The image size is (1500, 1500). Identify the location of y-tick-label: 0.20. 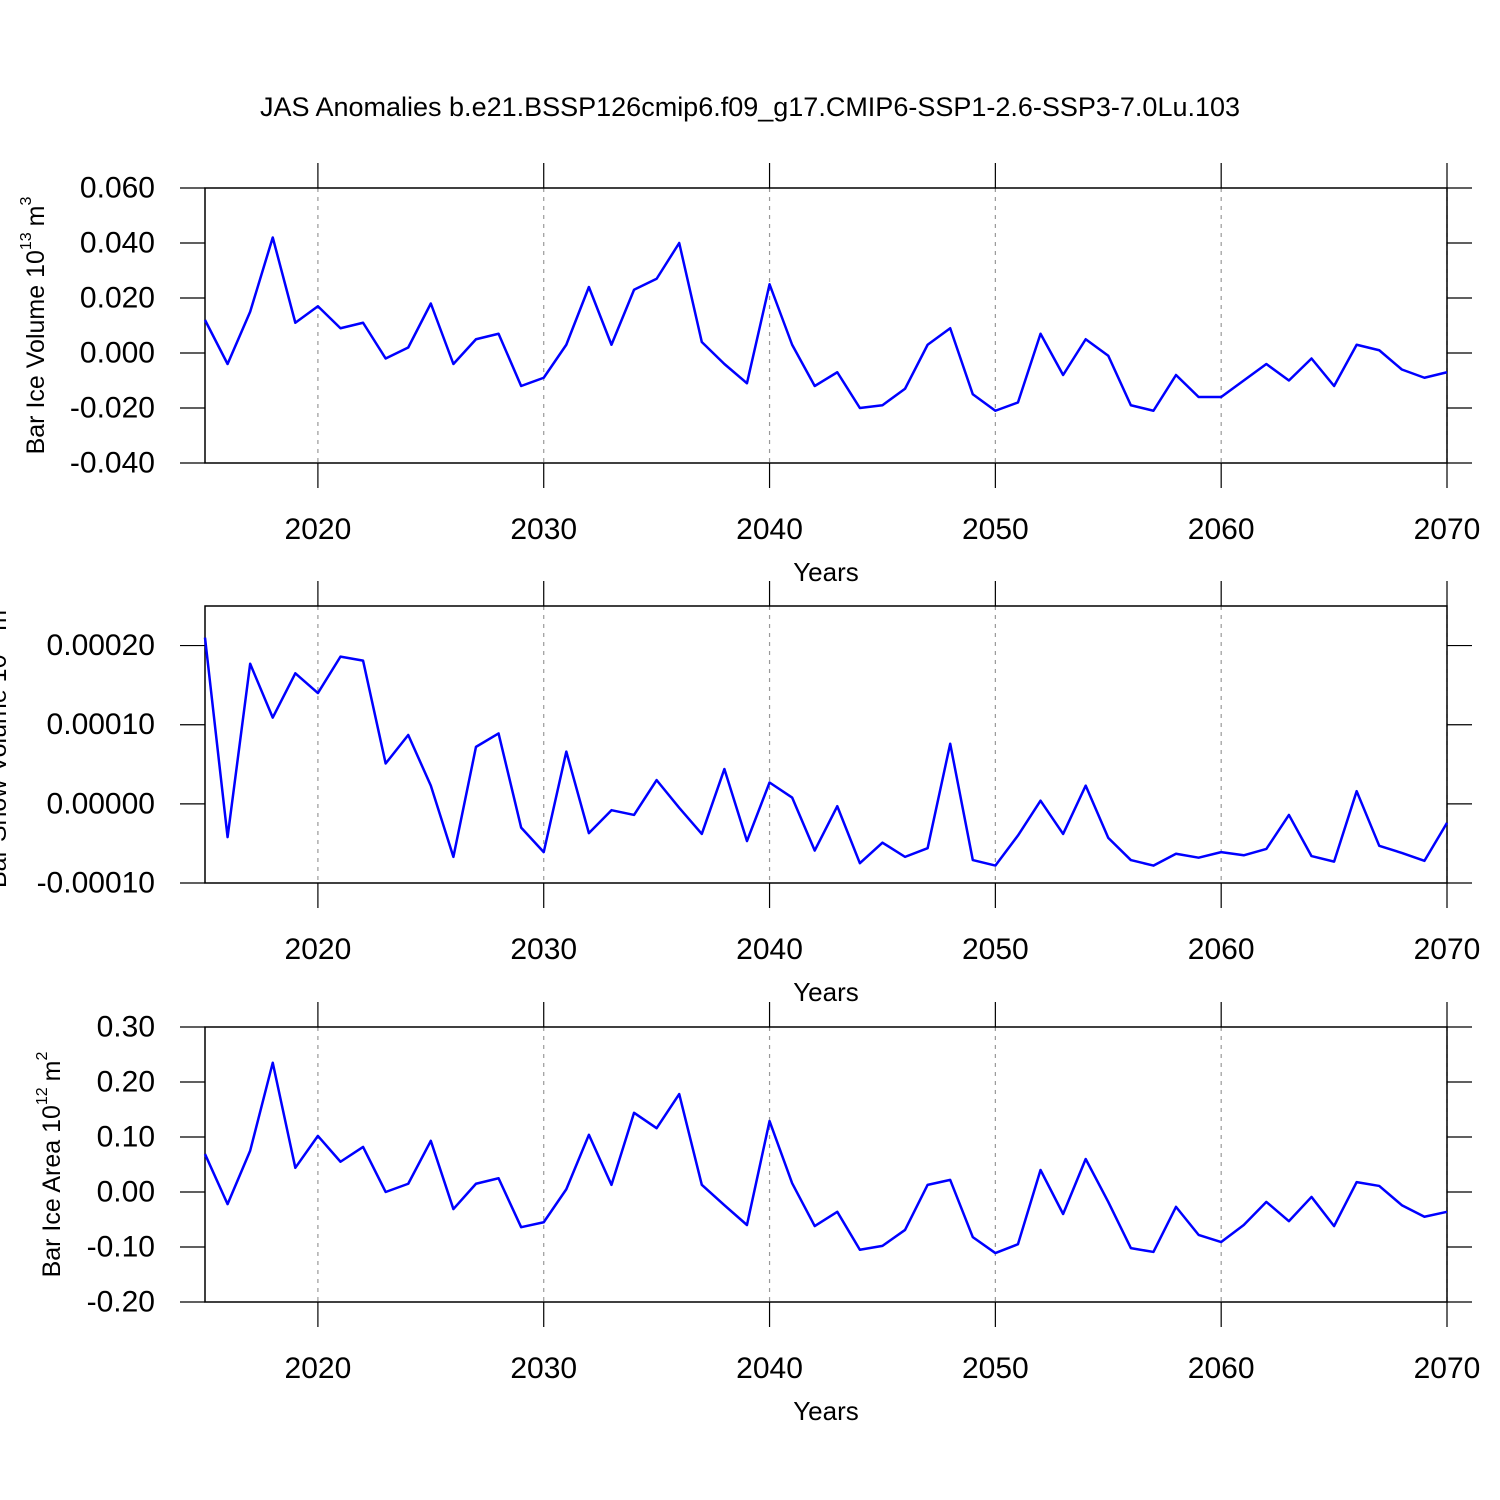
(126, 1082).